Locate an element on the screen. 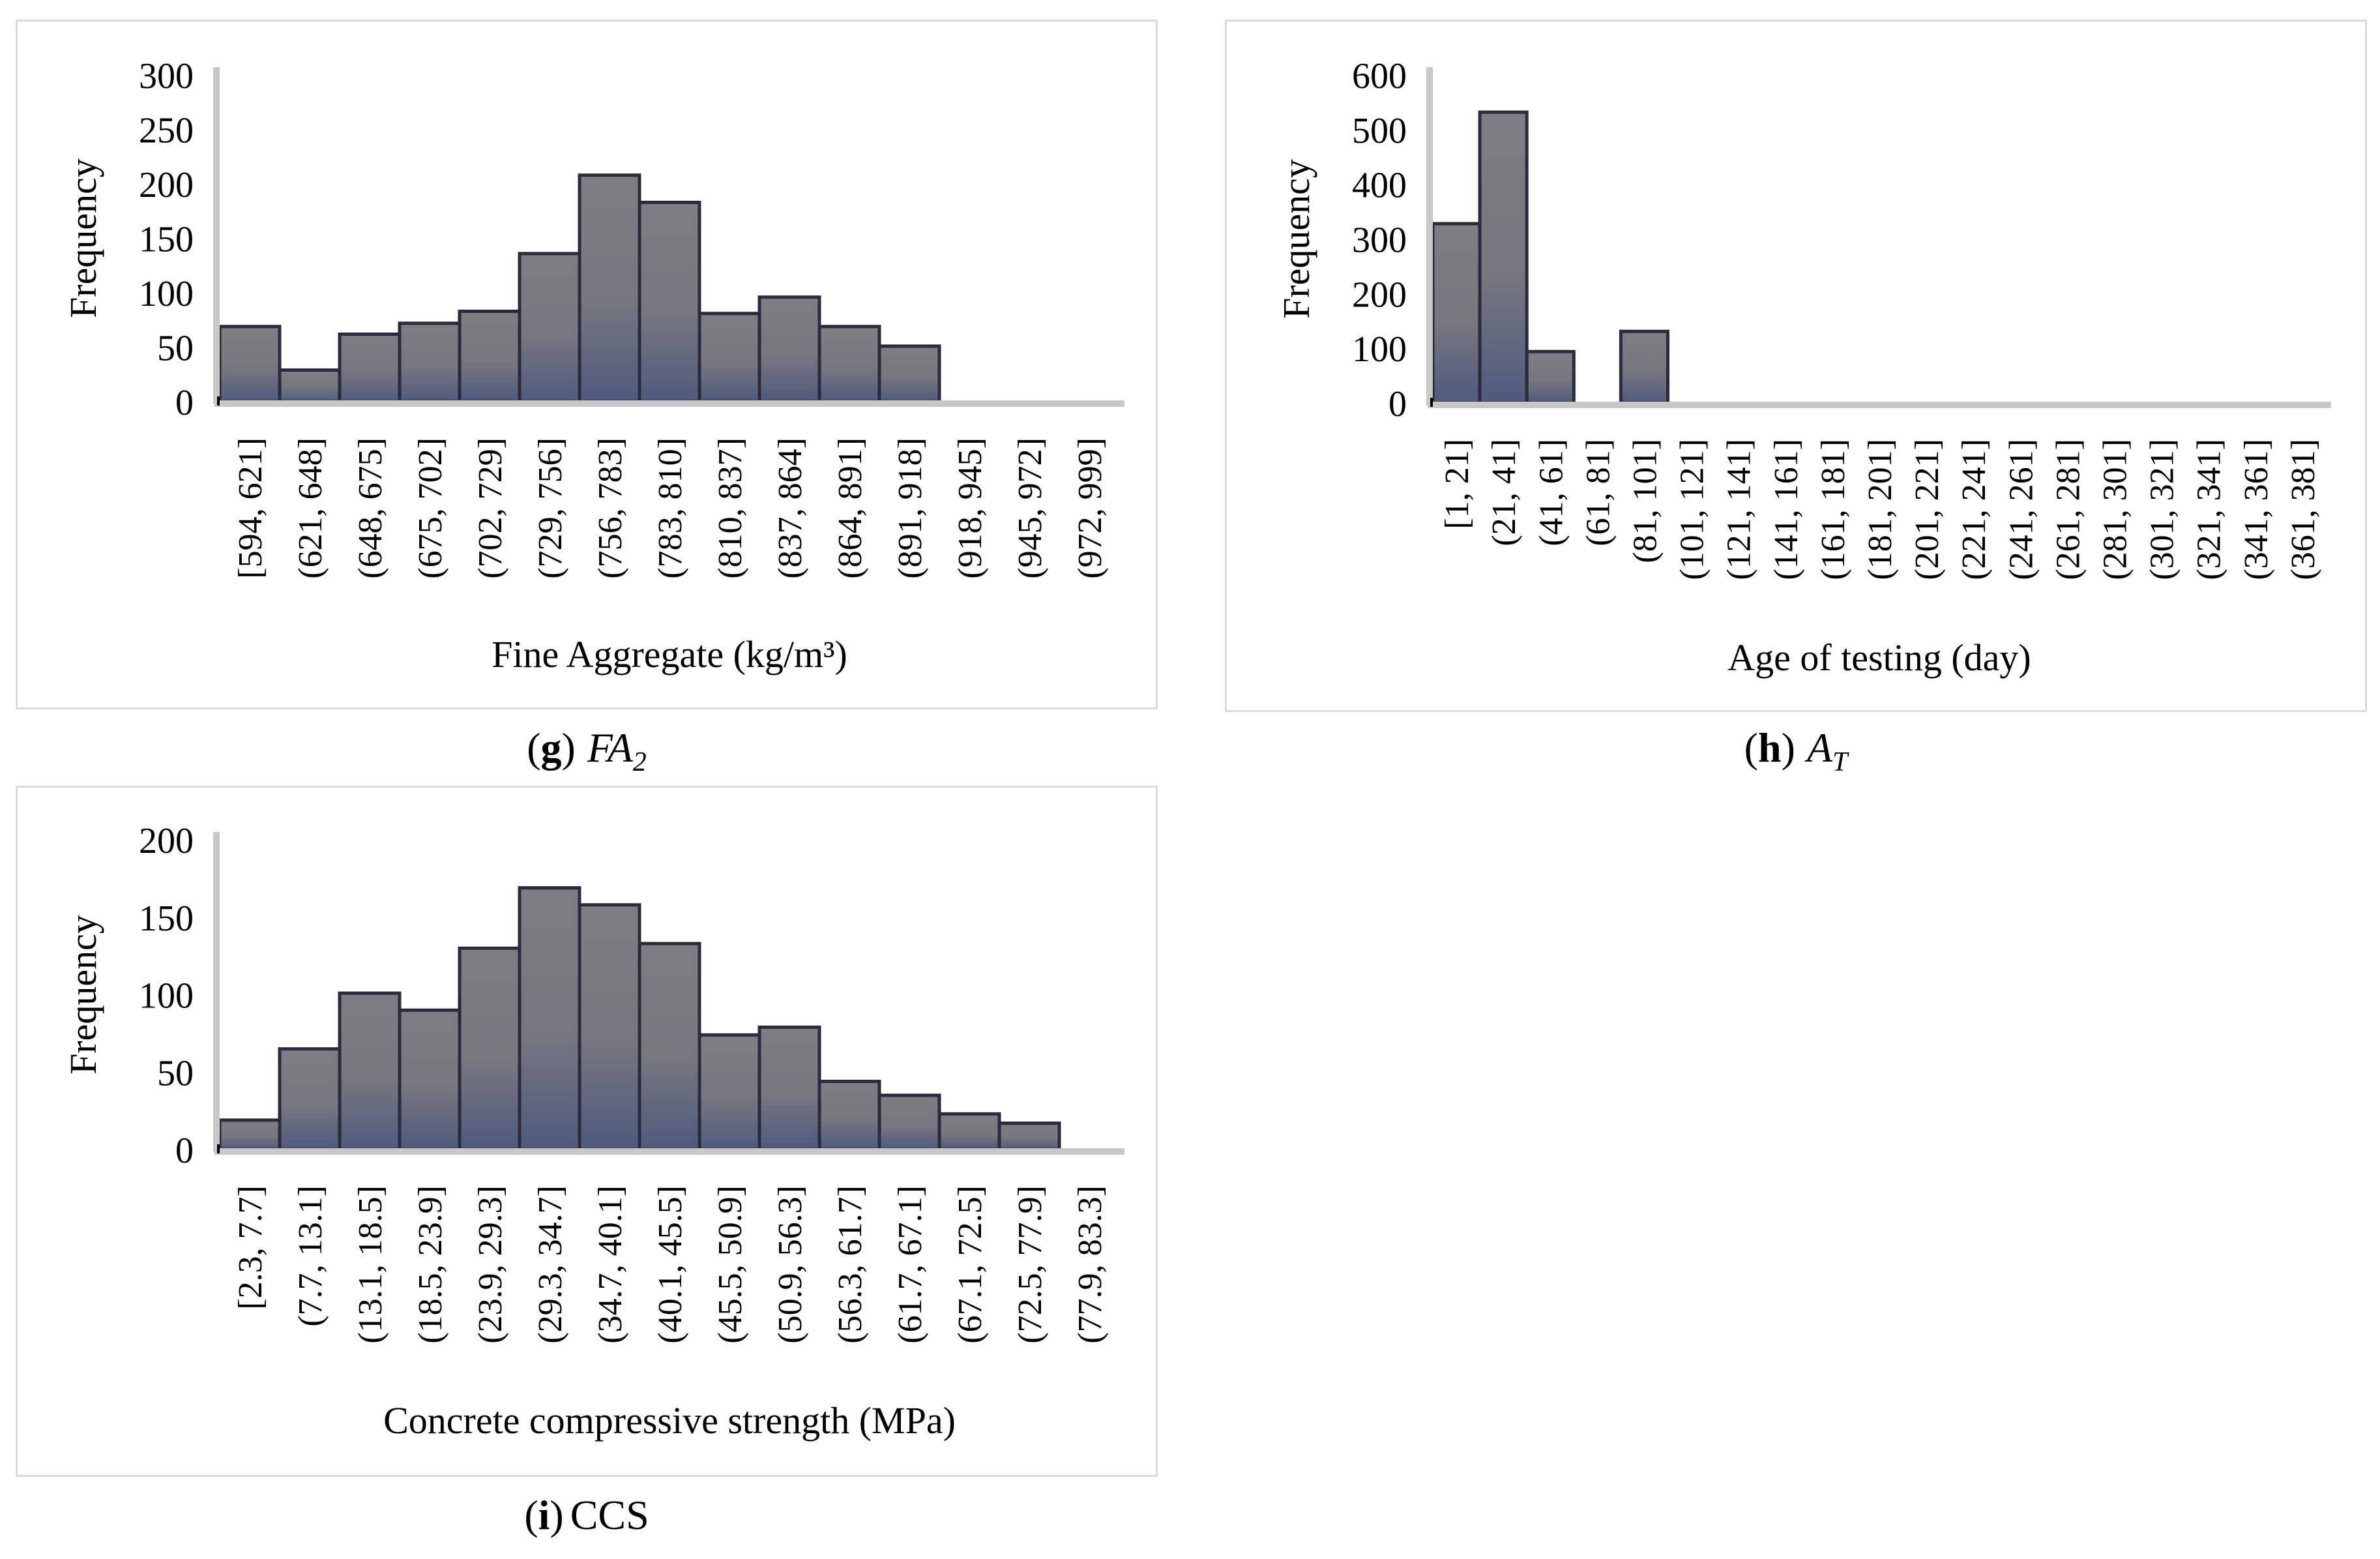  x-tick-label: (40.1, 45.5] is located at coordinates (670, 1265).